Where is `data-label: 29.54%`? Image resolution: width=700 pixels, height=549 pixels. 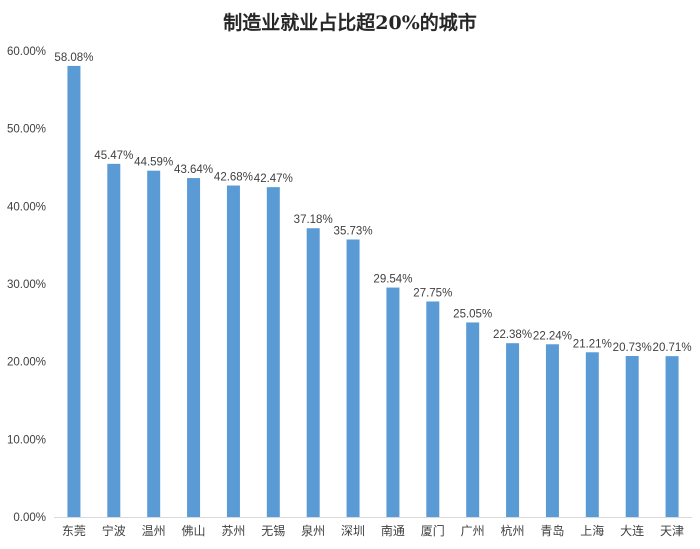 data-label: 29.54% is located at coordinates (392, 280).